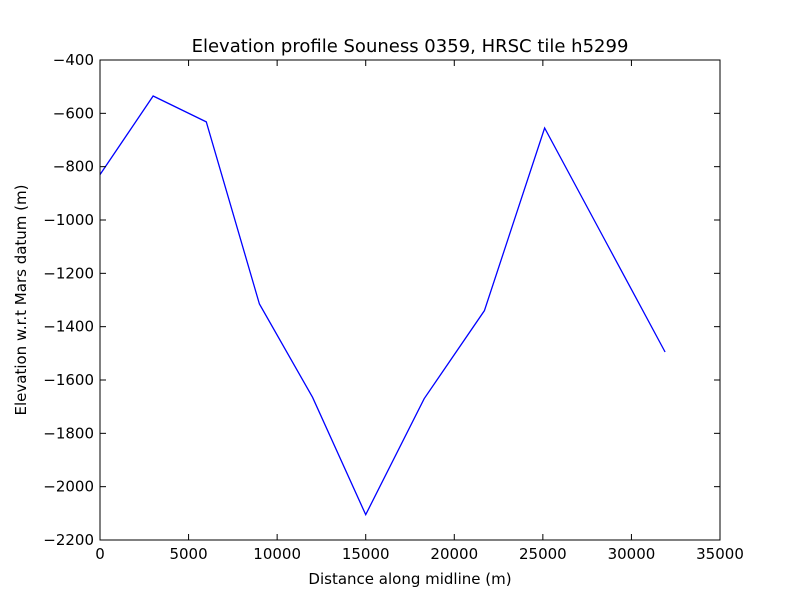  I want to click on x-tick-label: 20000, so click(454, 554).